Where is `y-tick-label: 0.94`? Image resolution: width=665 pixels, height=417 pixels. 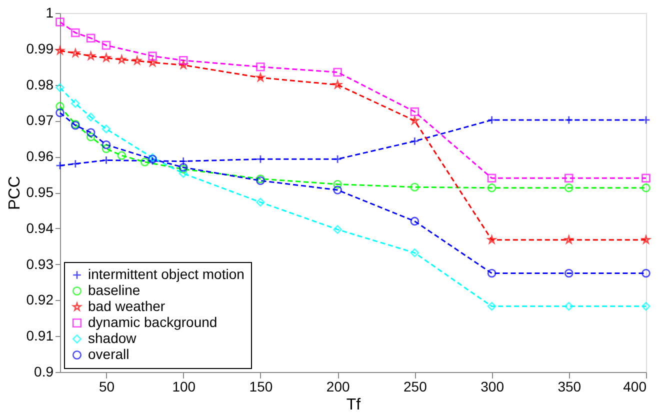
y-tick-label: 0.94 is located at coordinates (40, 228).